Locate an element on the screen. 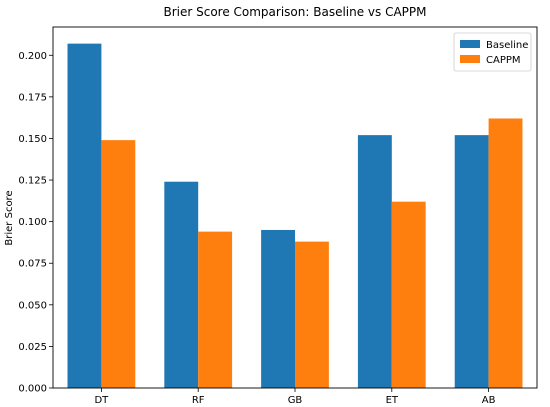 This screenshot has width=550, height=407. legend-swatch-baseline is located at coordinates (470, 44).